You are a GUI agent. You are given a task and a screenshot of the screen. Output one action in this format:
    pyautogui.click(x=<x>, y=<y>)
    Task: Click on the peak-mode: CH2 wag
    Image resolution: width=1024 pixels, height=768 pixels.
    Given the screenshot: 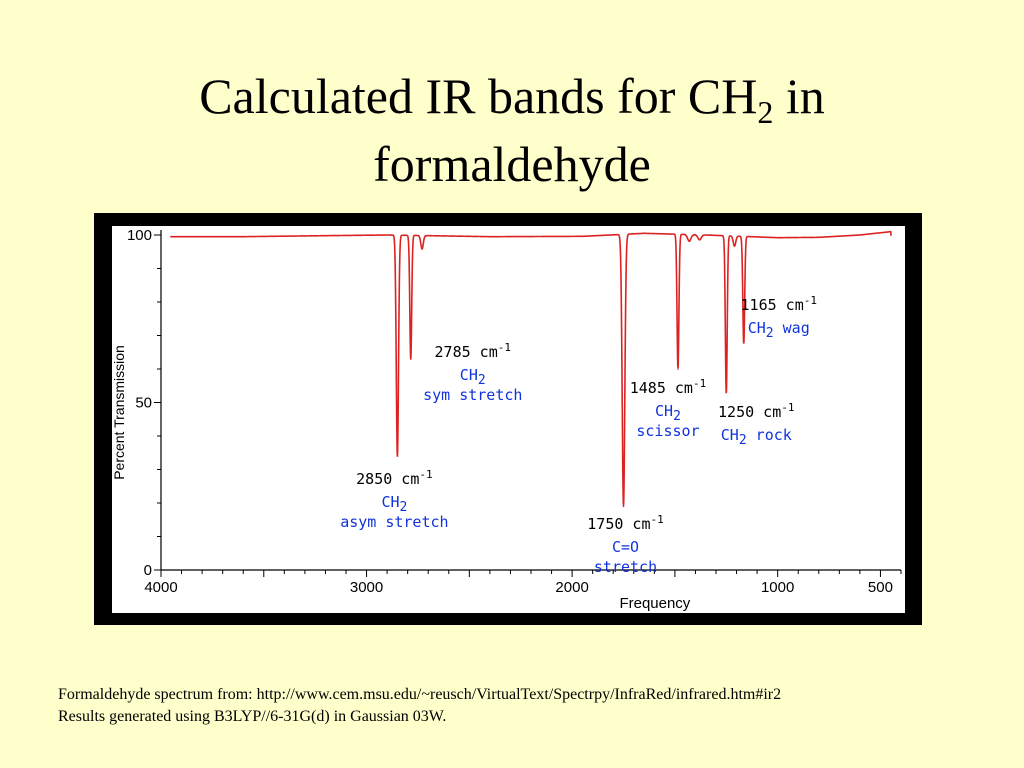 What is the action you would take?
    pyautogui.click(x=779, y=330)
    